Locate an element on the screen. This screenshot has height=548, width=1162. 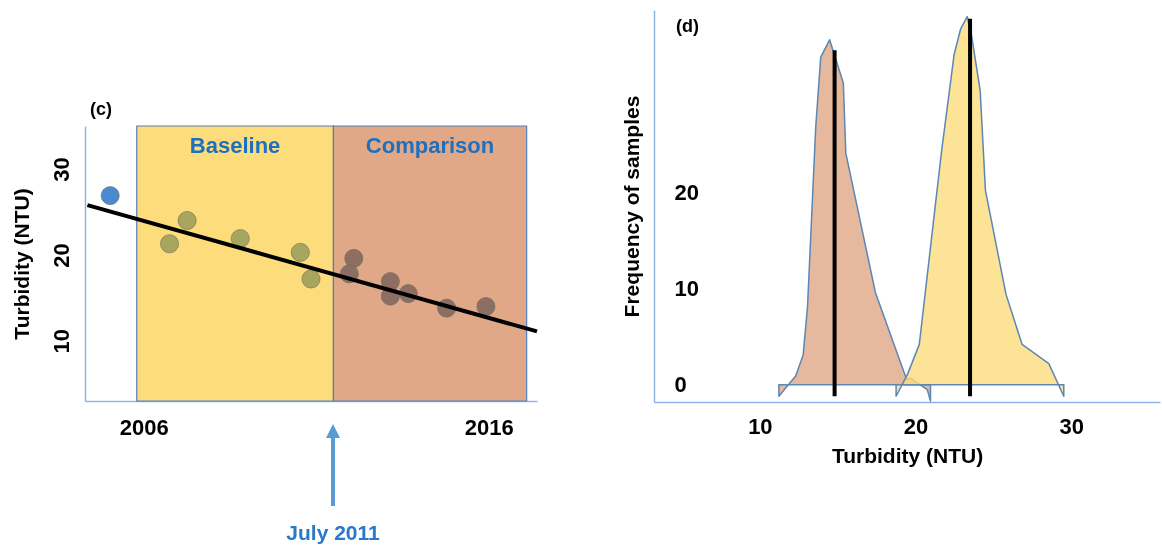
text: July 2011 is located at coordinates (333, 532).